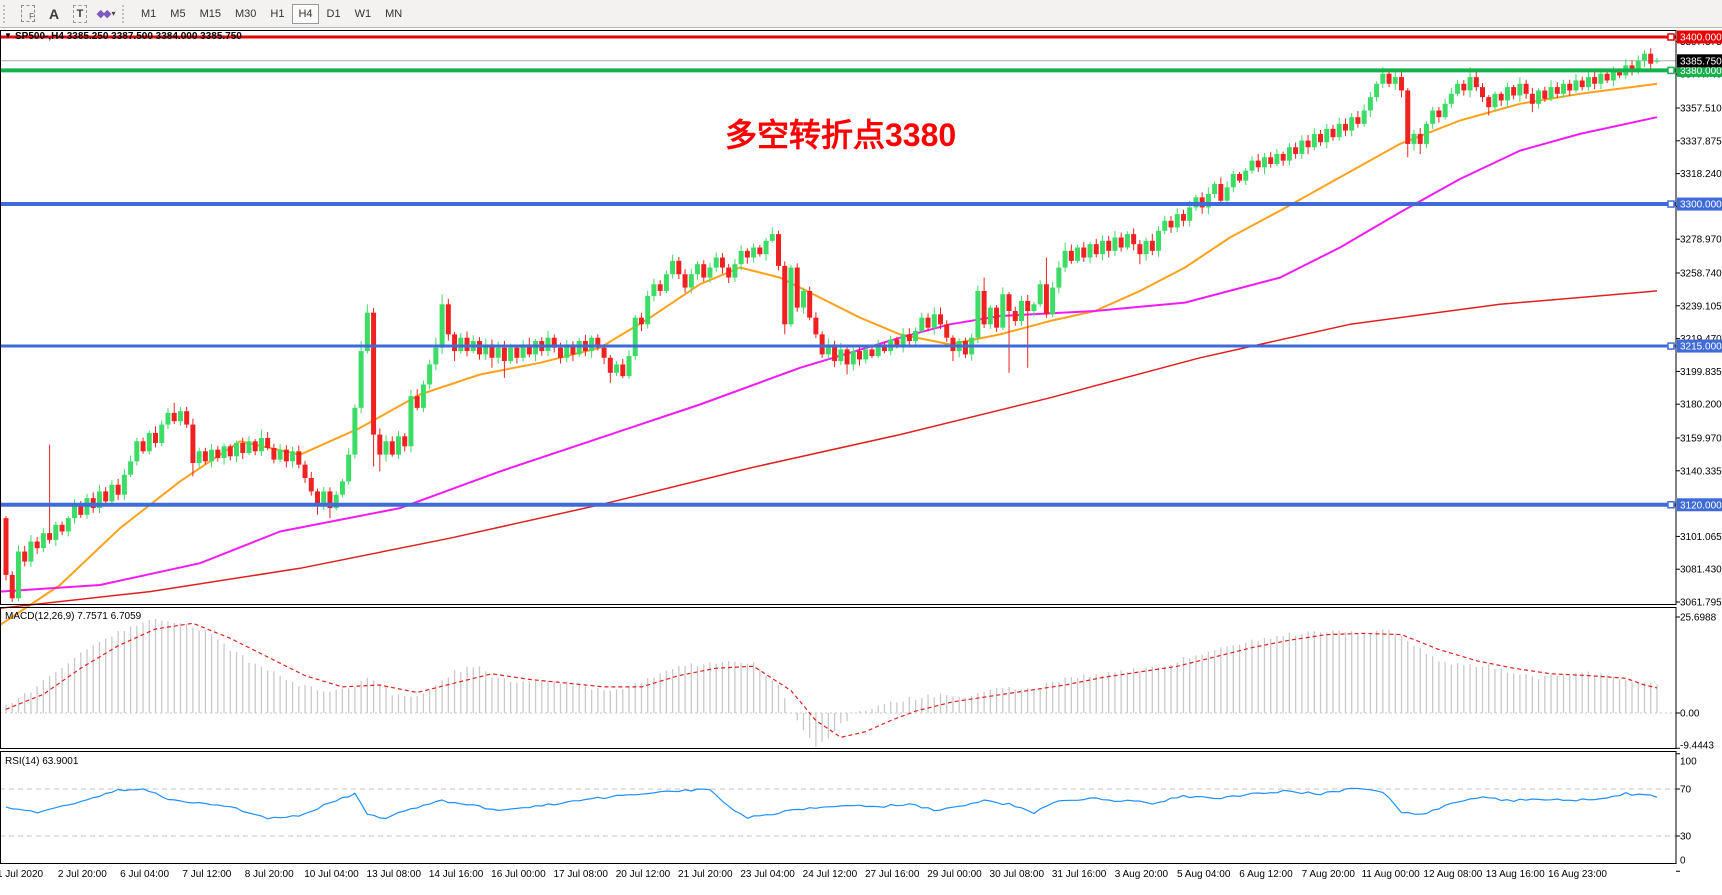 Image resolution: width=1722 pixels, height=895 pixels. I want to click on svg-text: 3199.835, so click(1701, 372).